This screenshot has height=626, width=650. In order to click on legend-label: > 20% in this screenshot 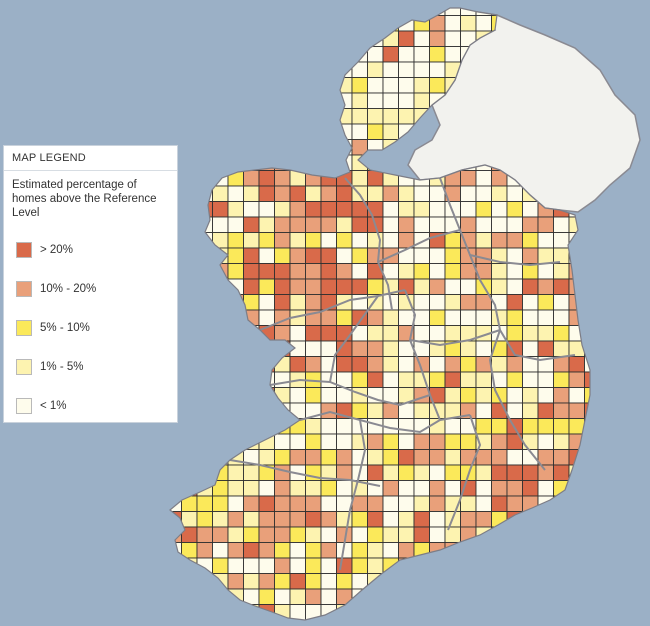, I will do `click(56, 249)`.